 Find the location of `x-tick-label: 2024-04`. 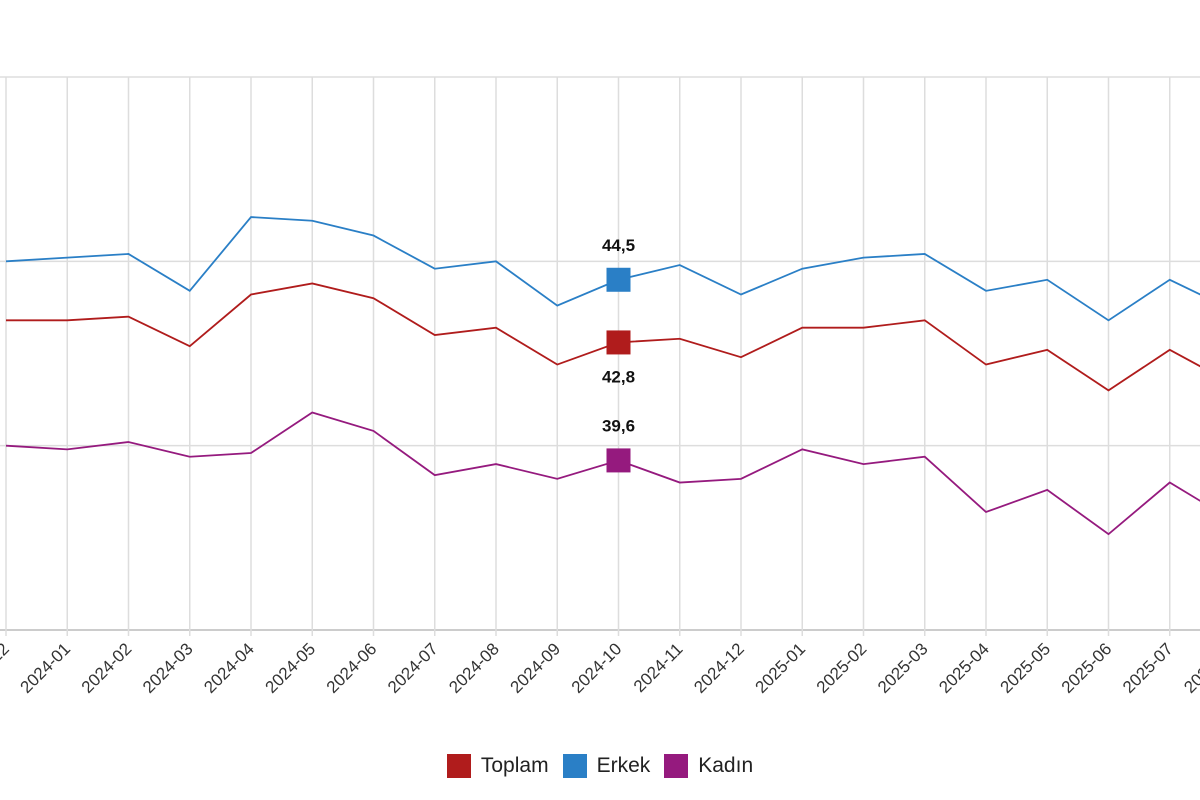

x-tick-label: 2024-04 is located at coordinates (229, 668).